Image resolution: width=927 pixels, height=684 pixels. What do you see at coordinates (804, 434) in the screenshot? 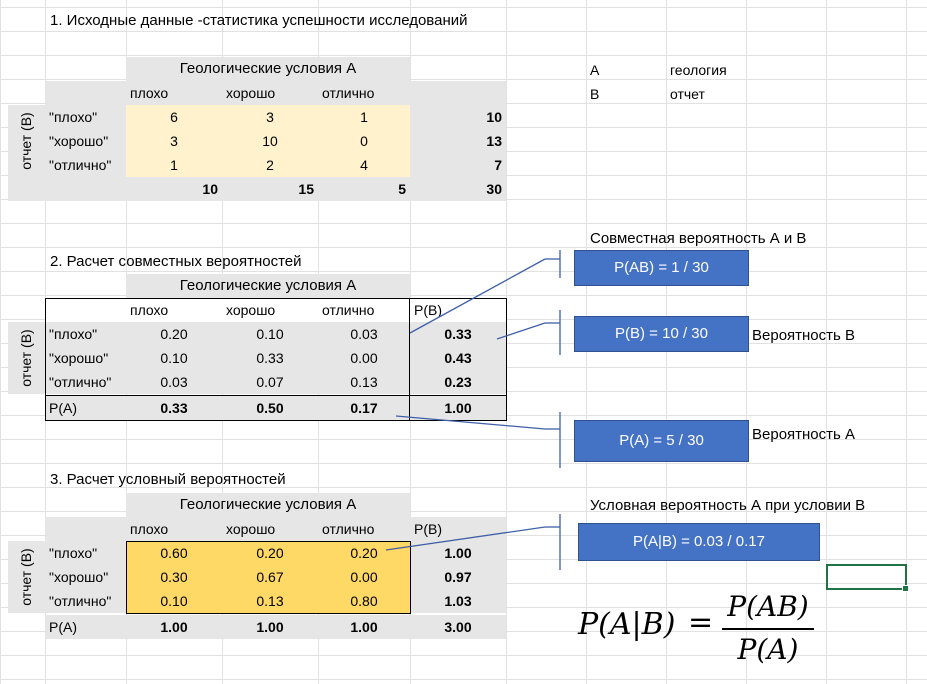
I see `pa-label: Вероятность А` at bounding box center [804, 434].